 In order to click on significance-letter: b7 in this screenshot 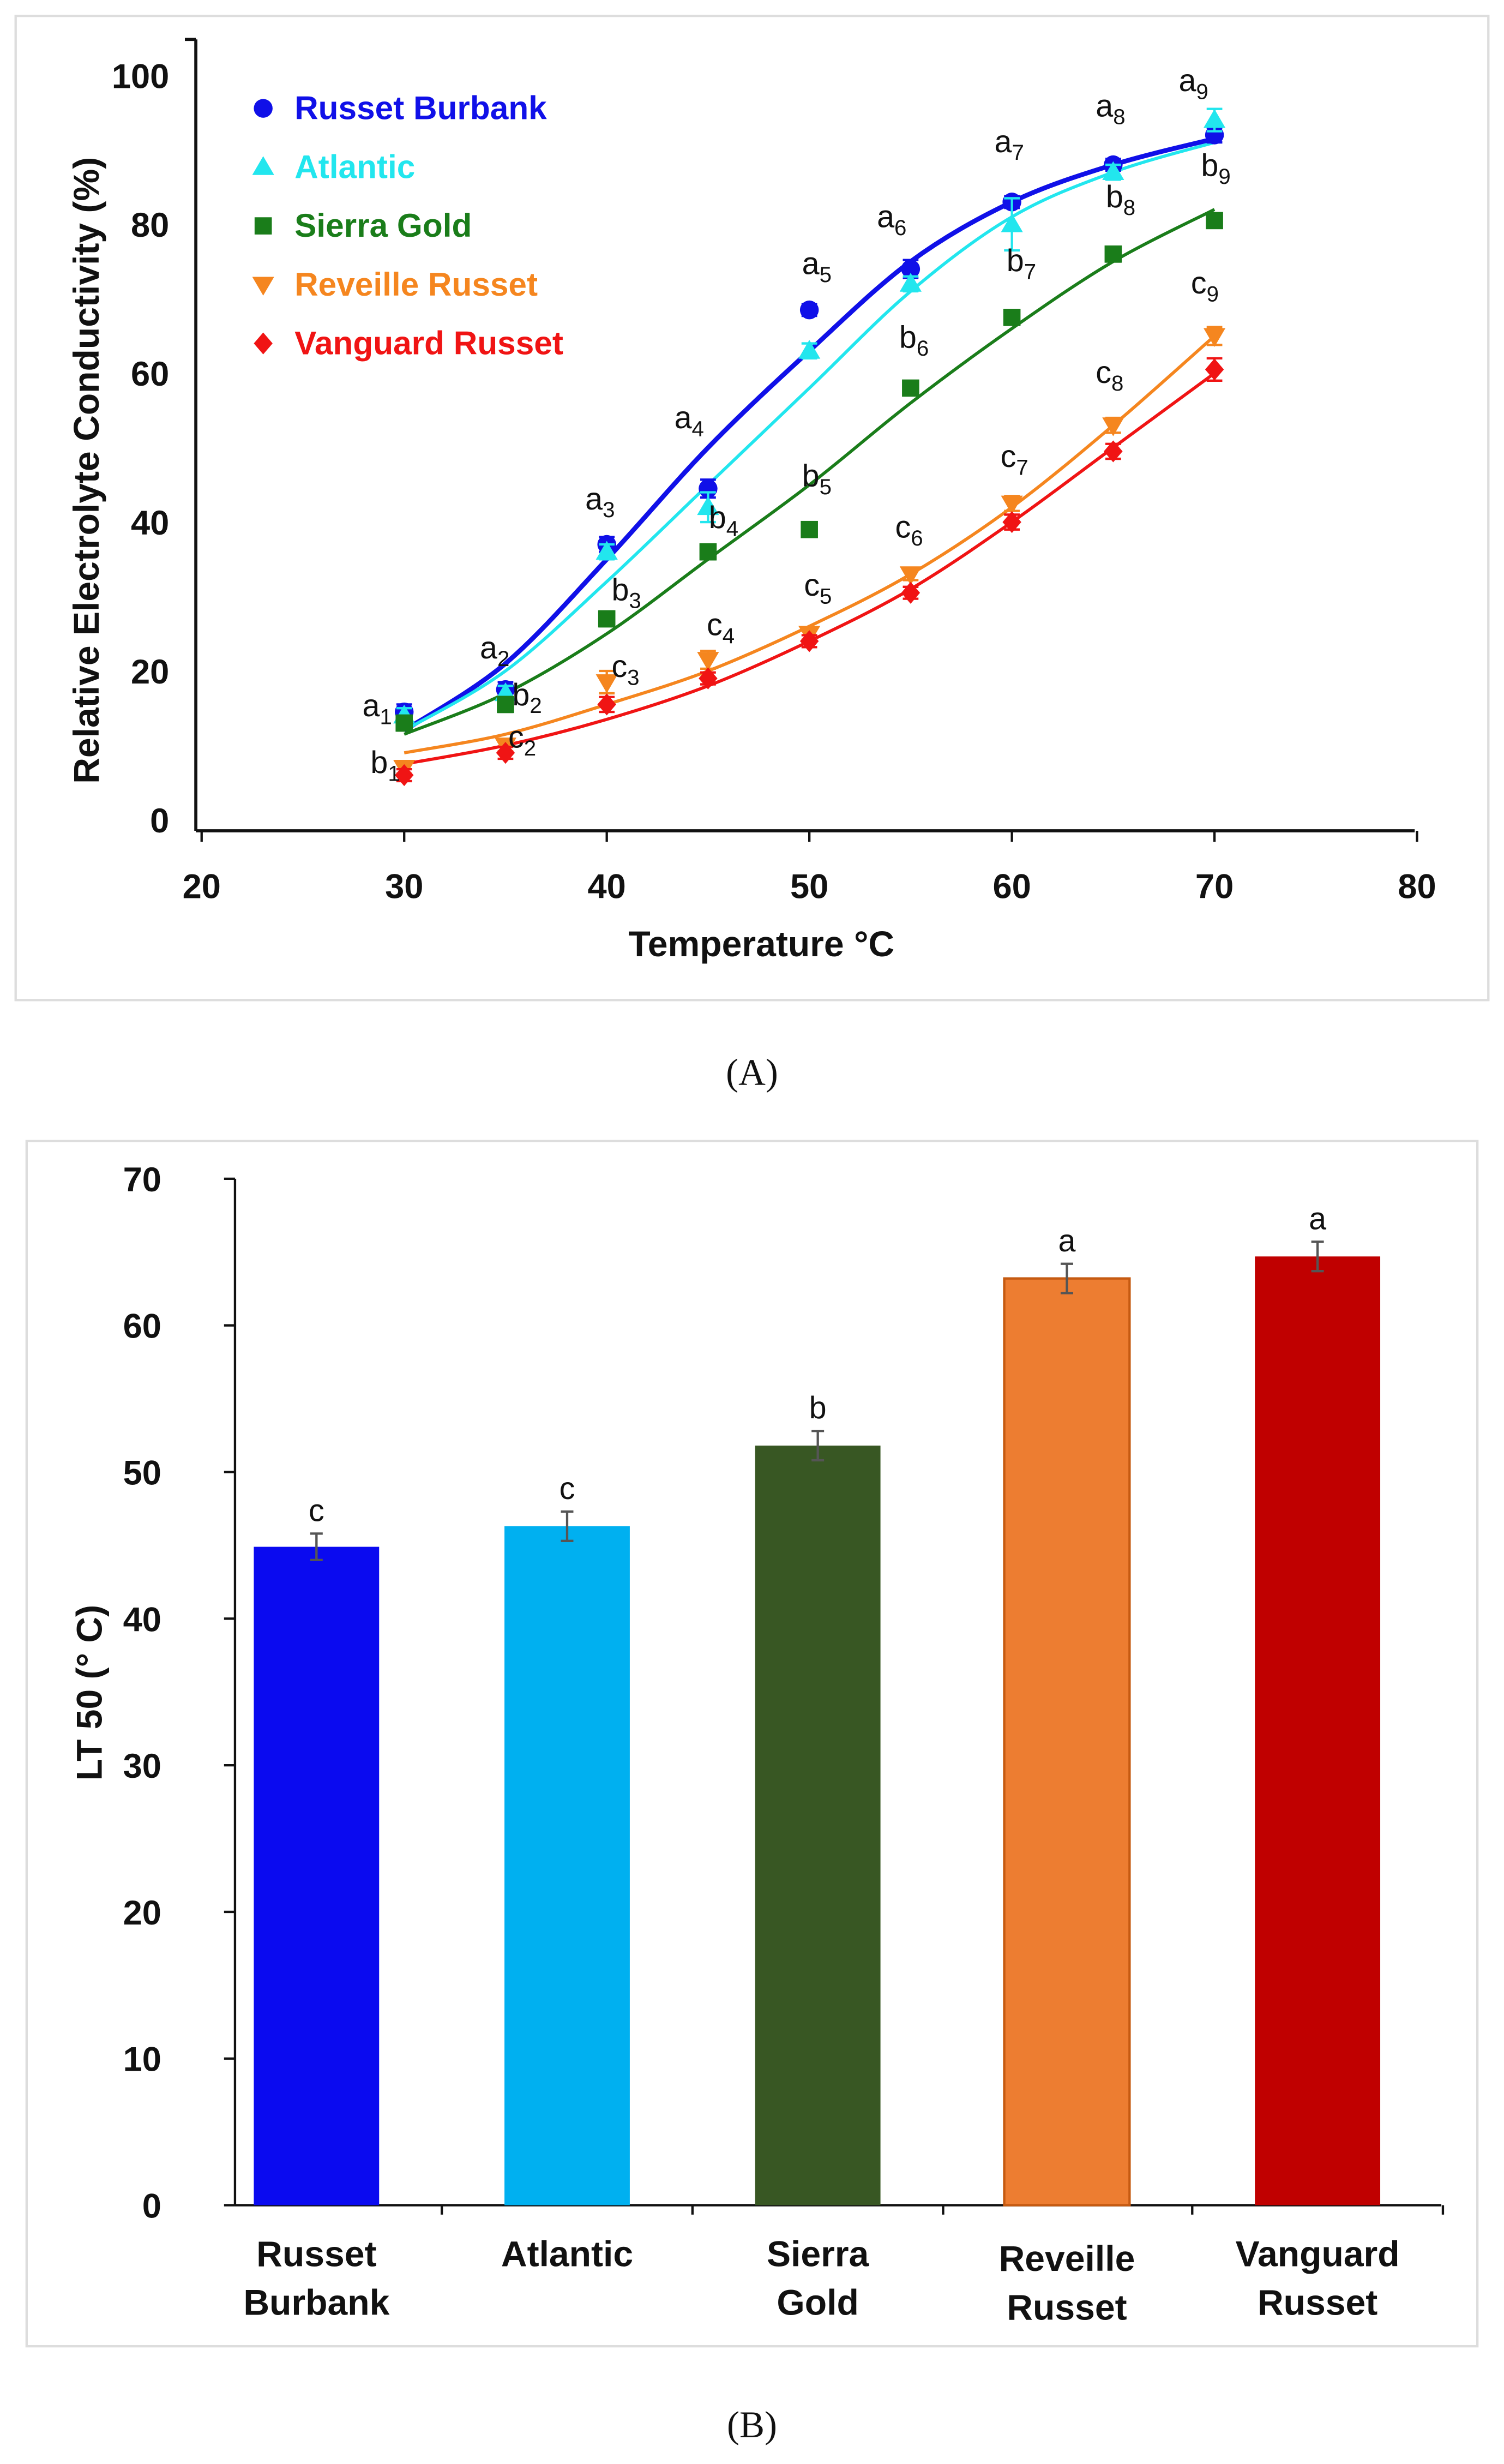, I will do `click(1021, 263)`.